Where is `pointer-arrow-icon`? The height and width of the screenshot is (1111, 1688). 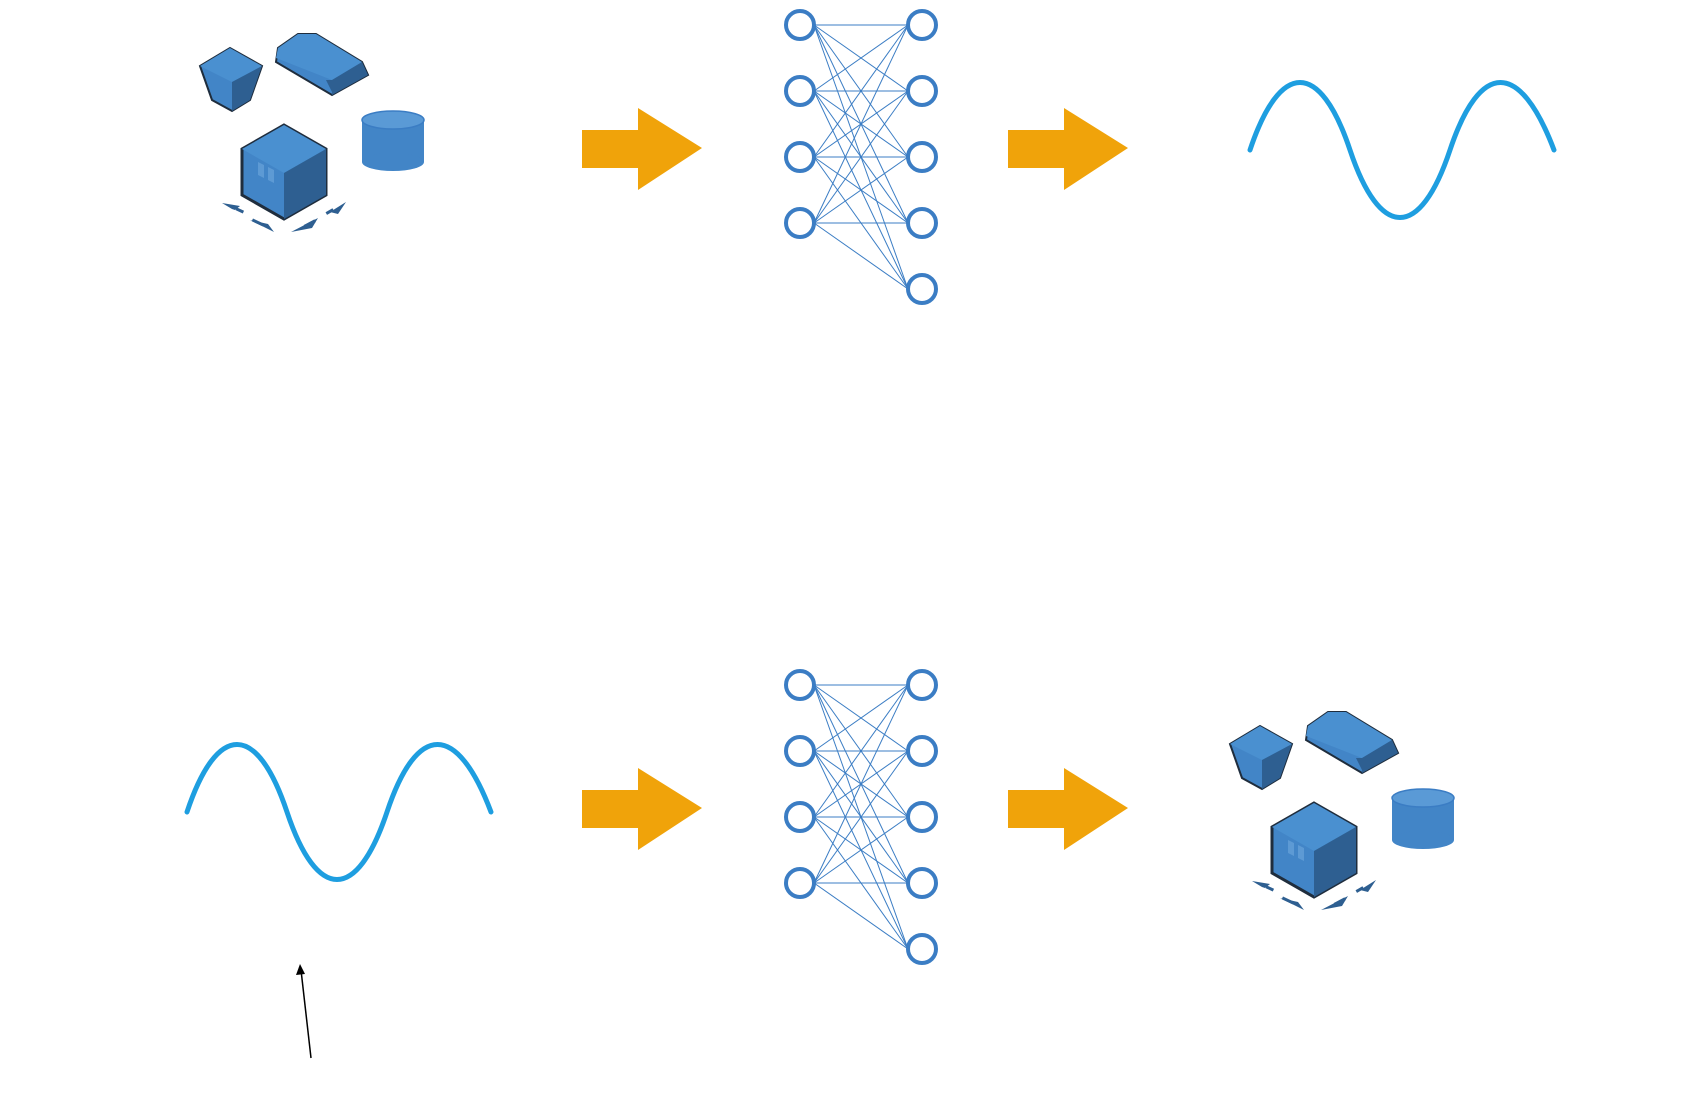
pointer-arrow-icon is located at coordinates (304, 1011).